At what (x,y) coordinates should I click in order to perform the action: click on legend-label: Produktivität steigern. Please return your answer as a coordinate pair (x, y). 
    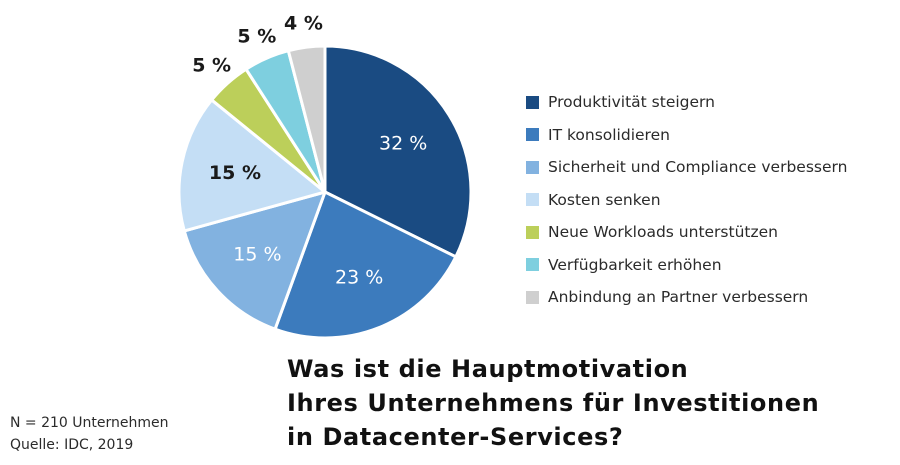
    Looking at the image, I should click on (631, 102).